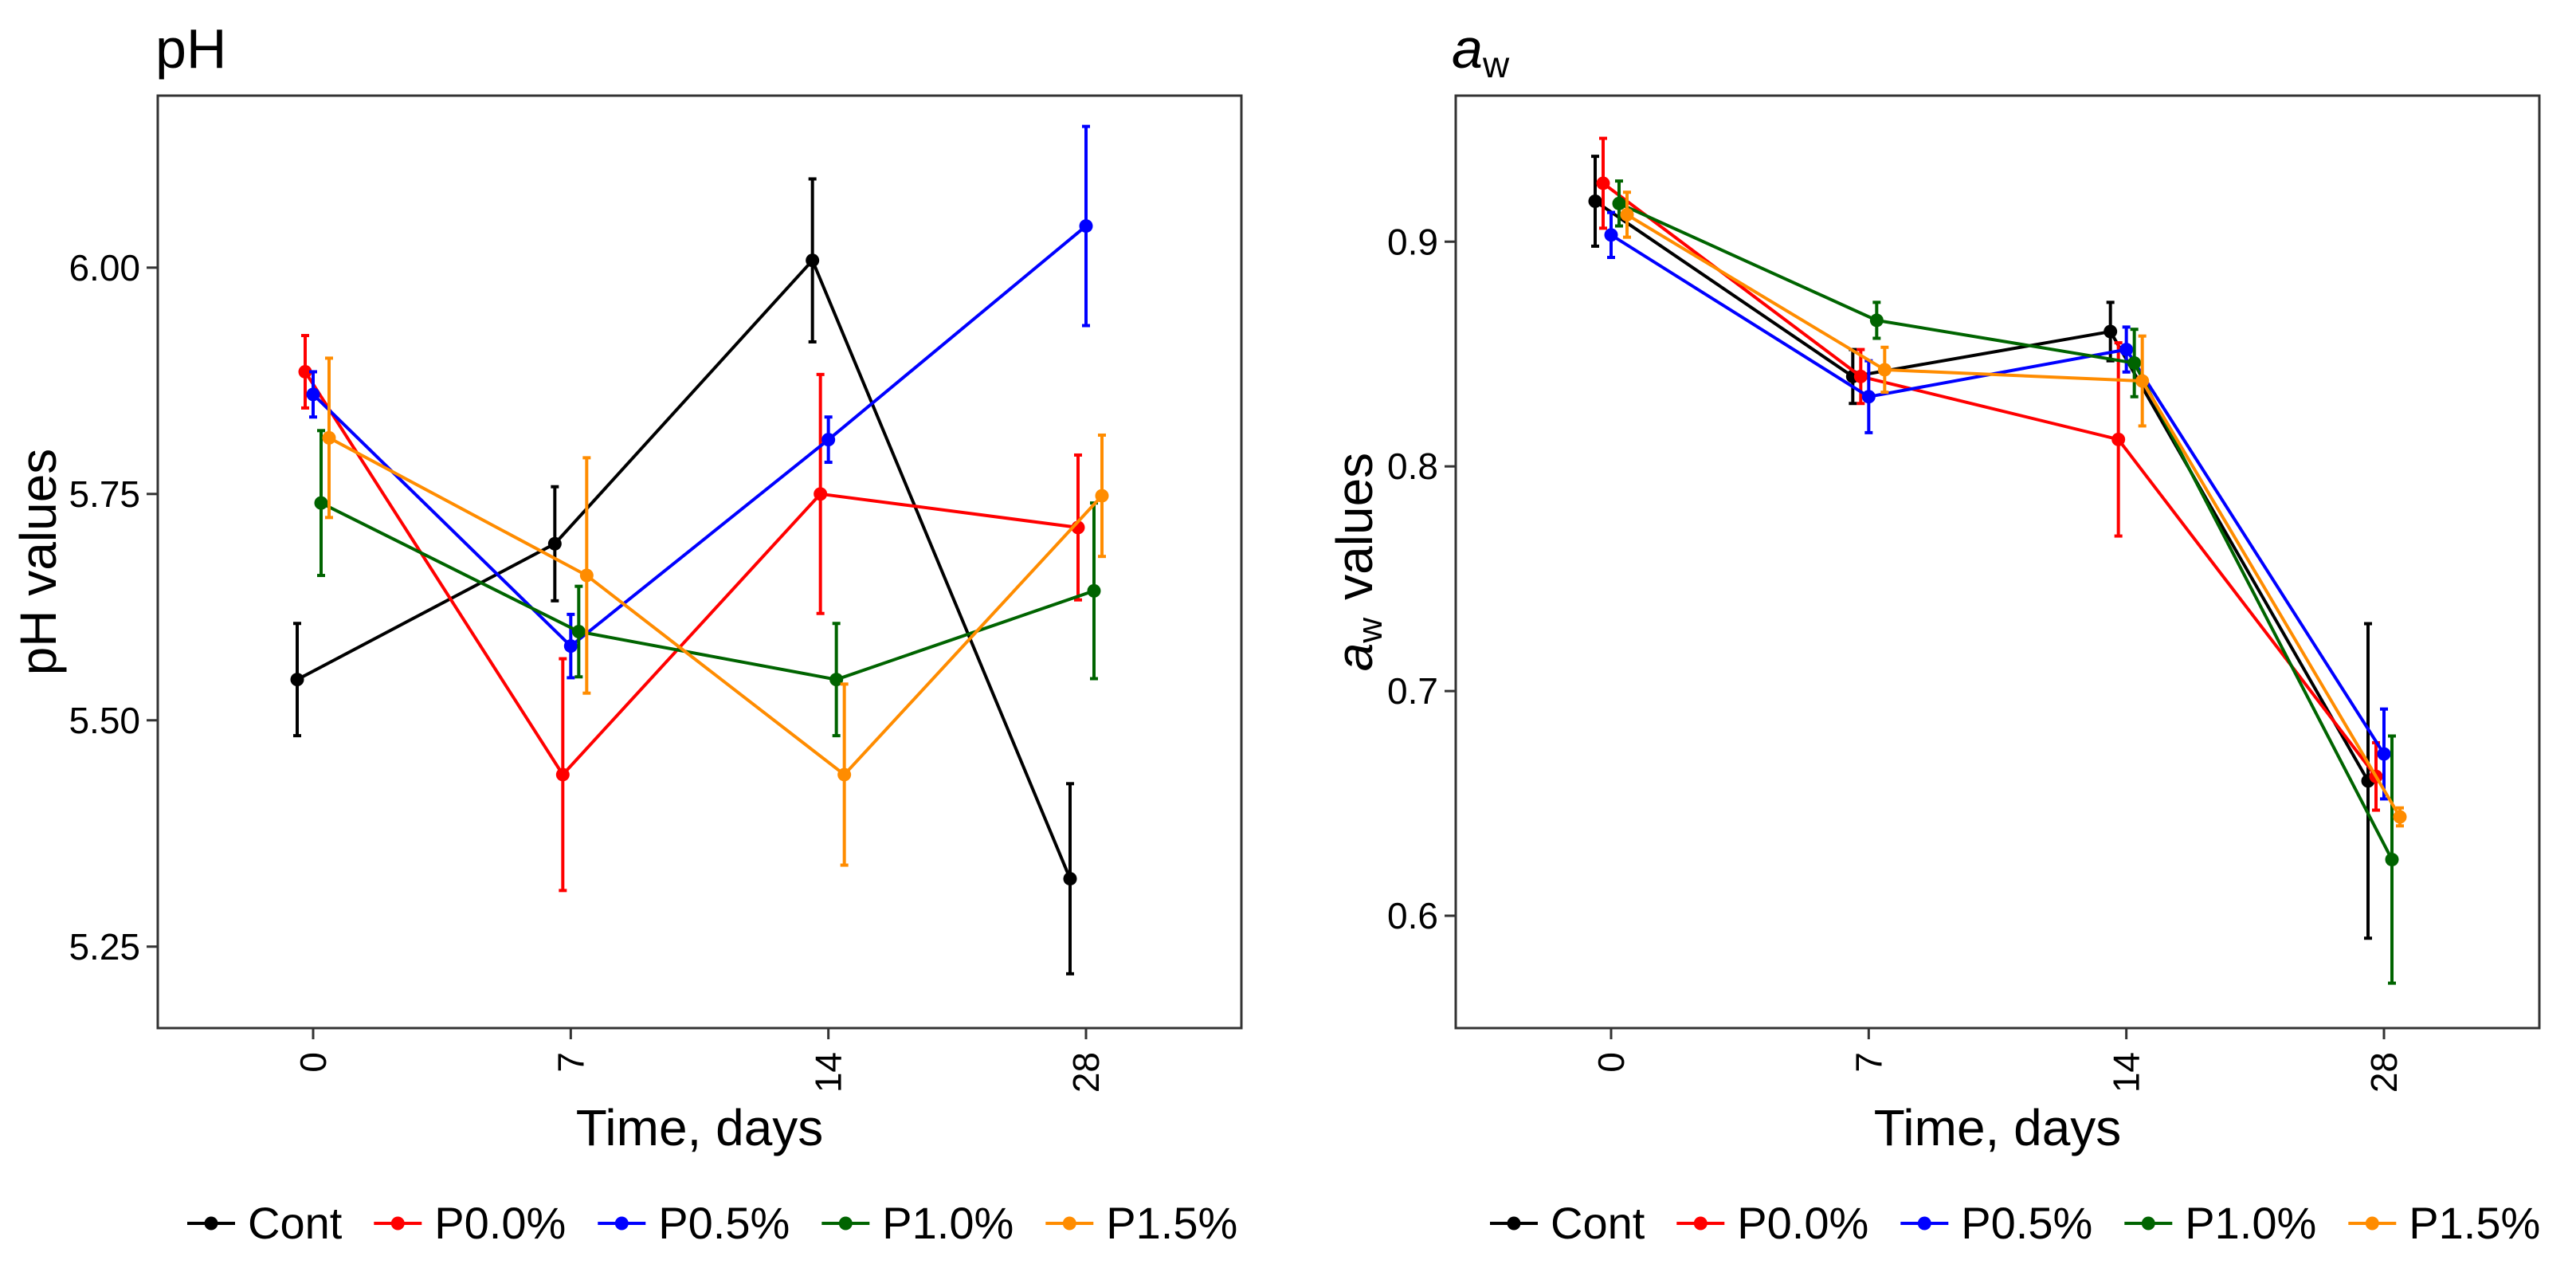 The width and height of the screenshot is (2576, 1264). What do you see at coordinates (2444, 1223) in the screenshot?
I see `aw-legend-item: P1.5%` at bounding box center [2444, 1223].